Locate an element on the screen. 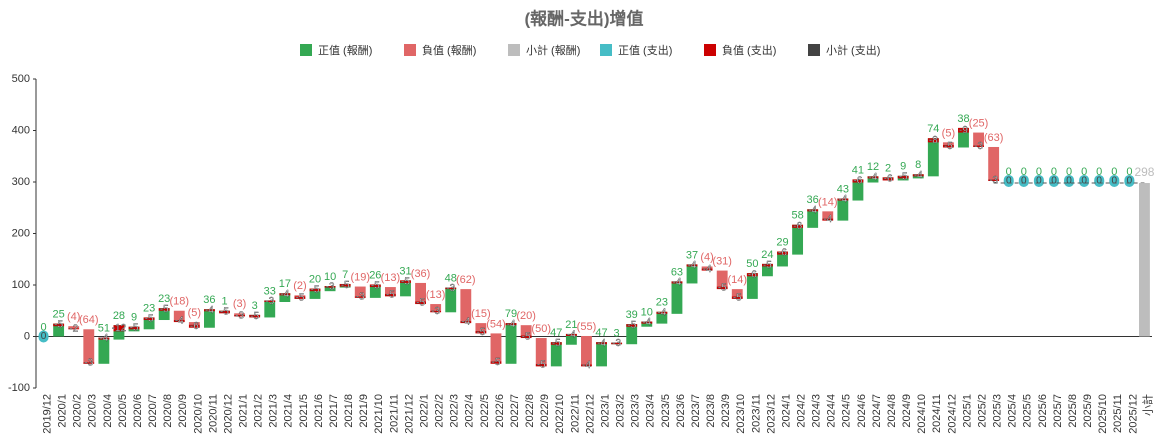 The height and width of the screenshot is (445, 1168). x-tick-label: 2022/1 is located at coordinates (424, 411).